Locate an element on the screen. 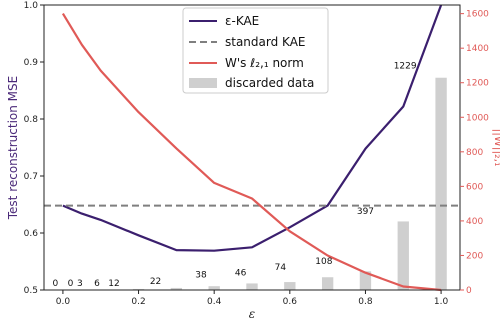  legend-label: W's ℓ₂,₁ norm is located at coordinates (264, 63).